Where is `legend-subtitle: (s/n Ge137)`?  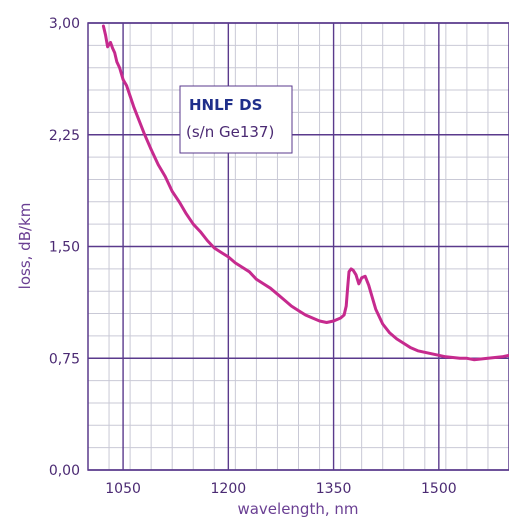
legend-subtitle: (s/n Ge137) is located at coordinates (230, 132).